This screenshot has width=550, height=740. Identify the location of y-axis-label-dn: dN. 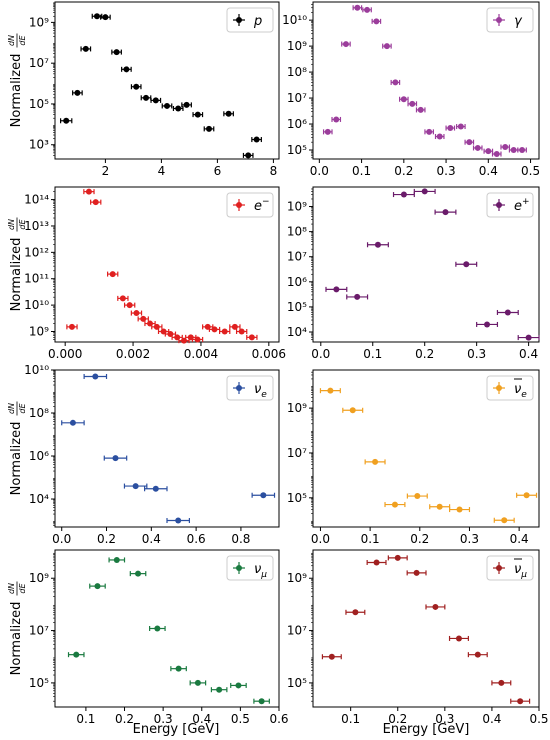
(11, 408).